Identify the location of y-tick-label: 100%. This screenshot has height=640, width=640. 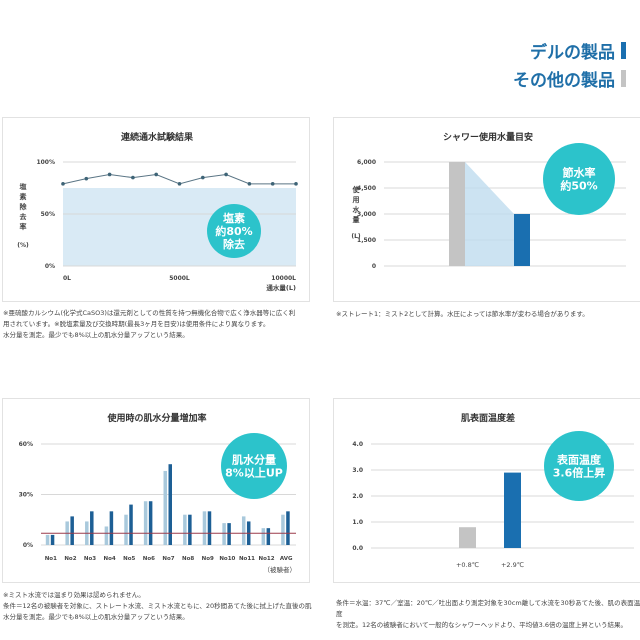
(45, 162).